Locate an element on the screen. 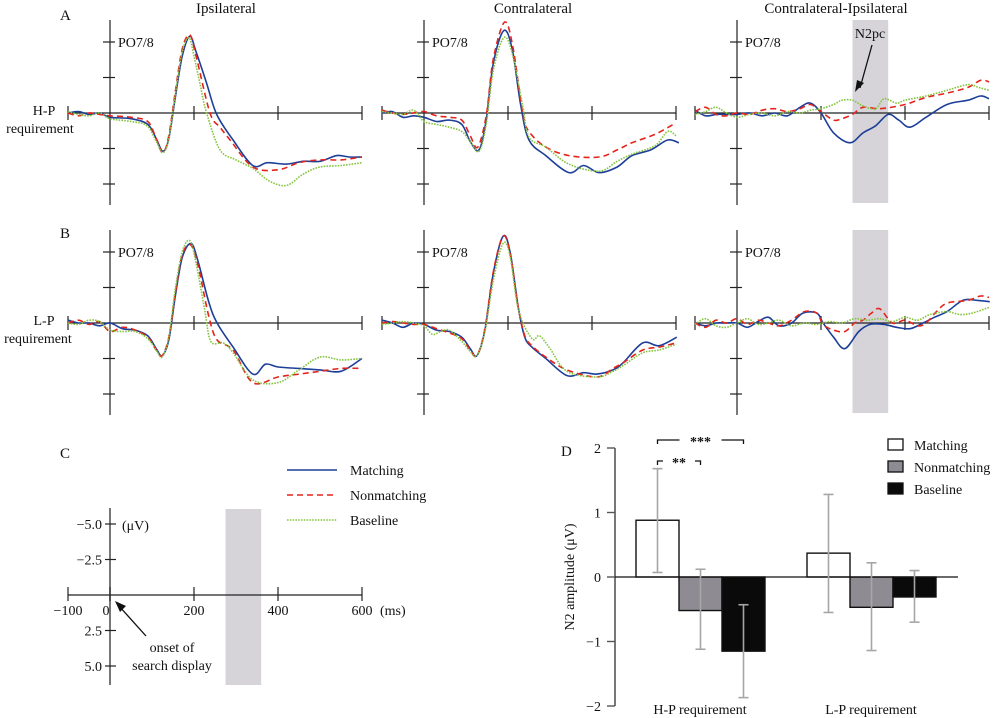 The image size is (1000, 718). panel-a-diff-line-nonmatching is located at coordinates (842, 100).